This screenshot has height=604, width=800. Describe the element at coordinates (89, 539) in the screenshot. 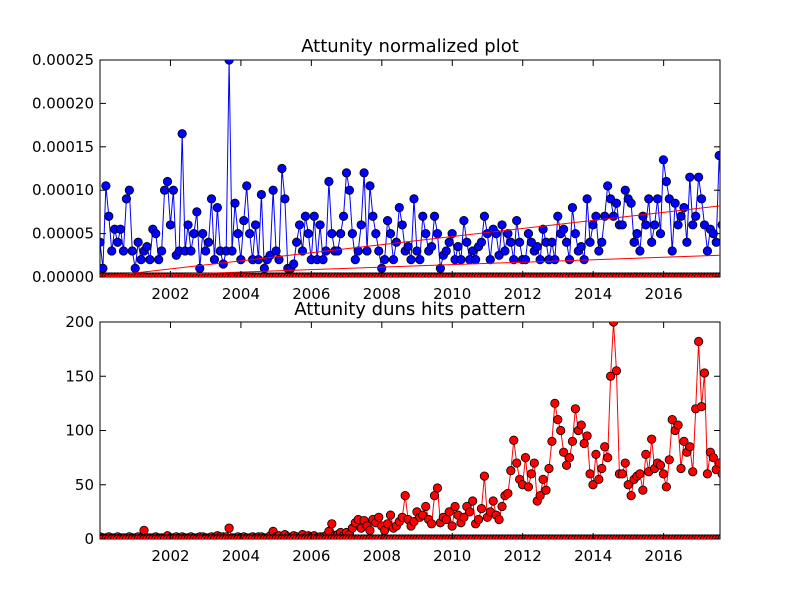

I see `y-tick-label: 0` at that location.